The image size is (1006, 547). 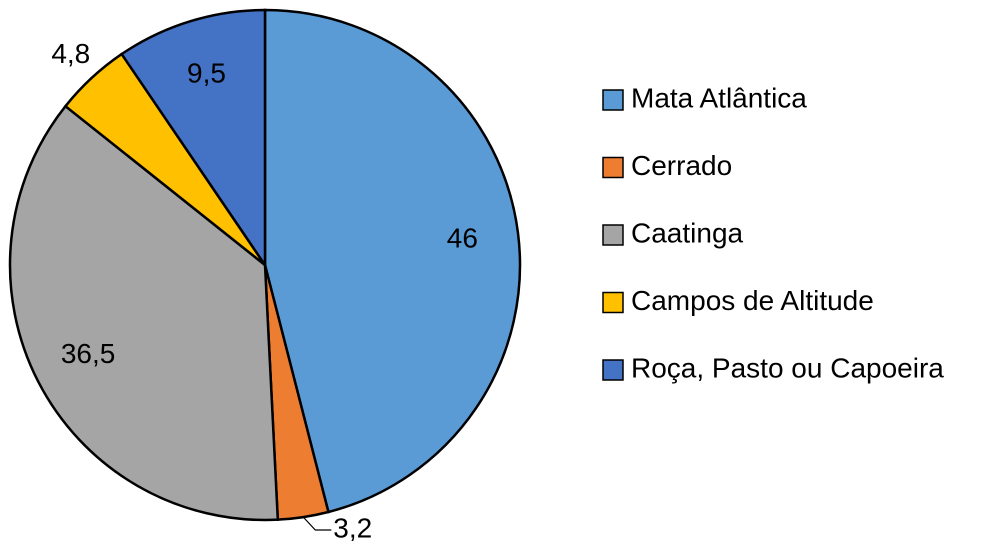 What do you see at coordinates (70, 53) in the screenshot?
I see `data-label: 4,8` at bounding box center [70, 53].